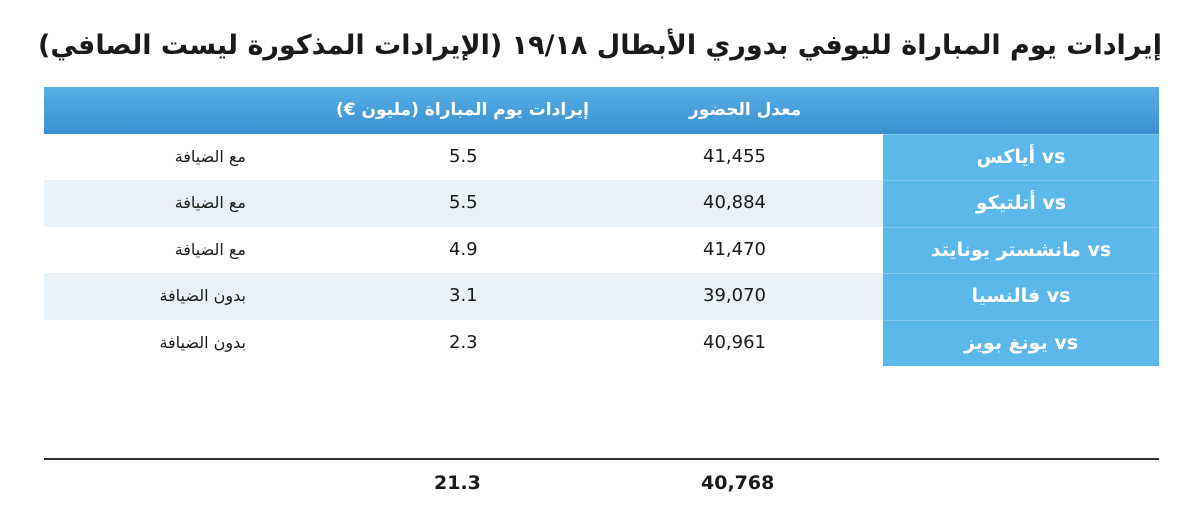  What do you see at coordinates (1021, 342) in the screenshot?
I see `team-cell: vs يونغ بويز` at bounding box center [1021, 342].